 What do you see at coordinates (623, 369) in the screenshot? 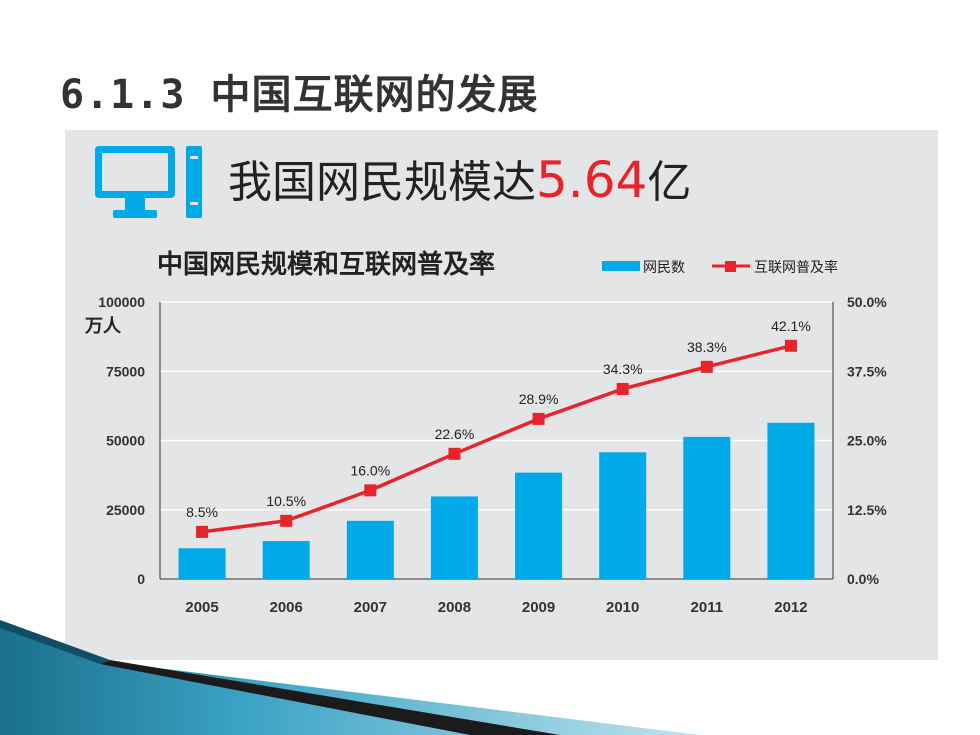
I see `rate-data-label: 34.3%` at bounding box center [623, 369].